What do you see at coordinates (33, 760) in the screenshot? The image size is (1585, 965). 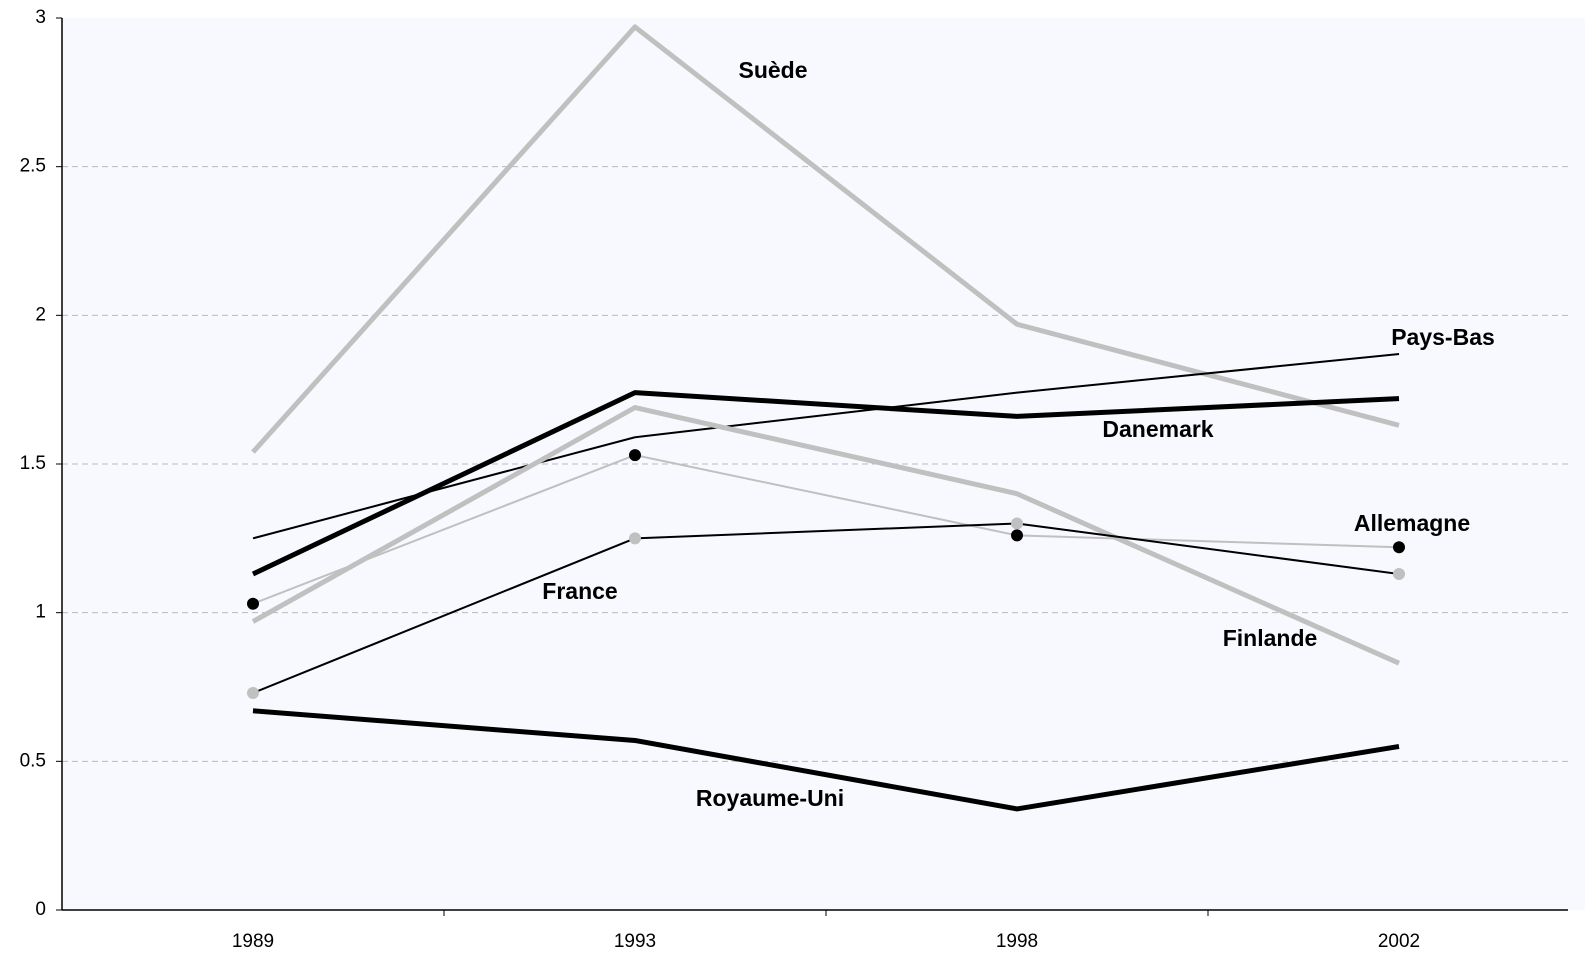 I see `y-tick-label: 0.5` at bounding box center [33, 760].